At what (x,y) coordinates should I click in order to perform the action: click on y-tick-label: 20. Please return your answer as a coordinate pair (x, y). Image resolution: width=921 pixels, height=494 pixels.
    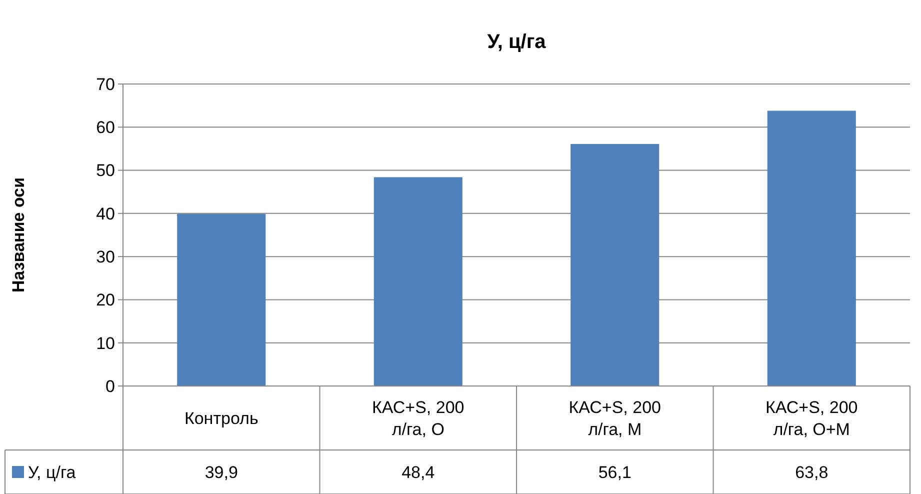
    Looking at the image, I should click on (105, 300).